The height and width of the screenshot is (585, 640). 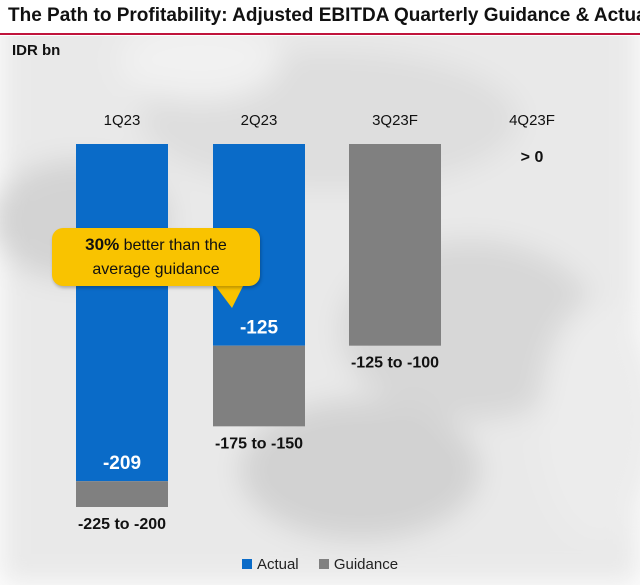 I want to click on guidance-label-2q23: -175 to -150, so click(x=259, y=443).